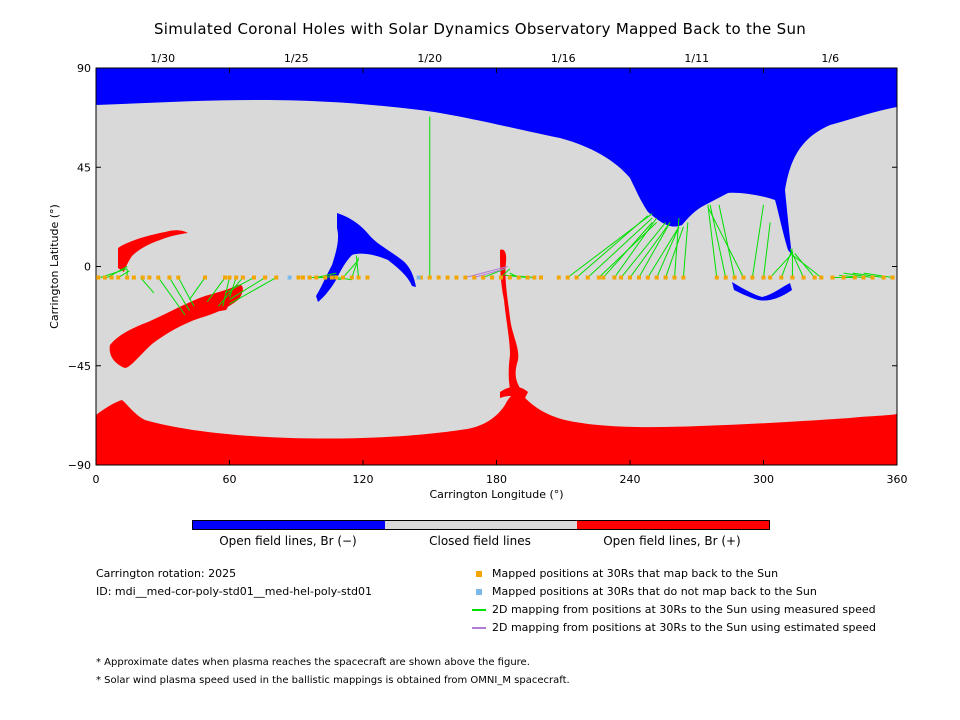 The height and width of the screenshot is (720, 960). Describe the element at coordinates (496, 494) in the screenshot. I see `x-axis-label: Carrington Longitude (°)` at that location.